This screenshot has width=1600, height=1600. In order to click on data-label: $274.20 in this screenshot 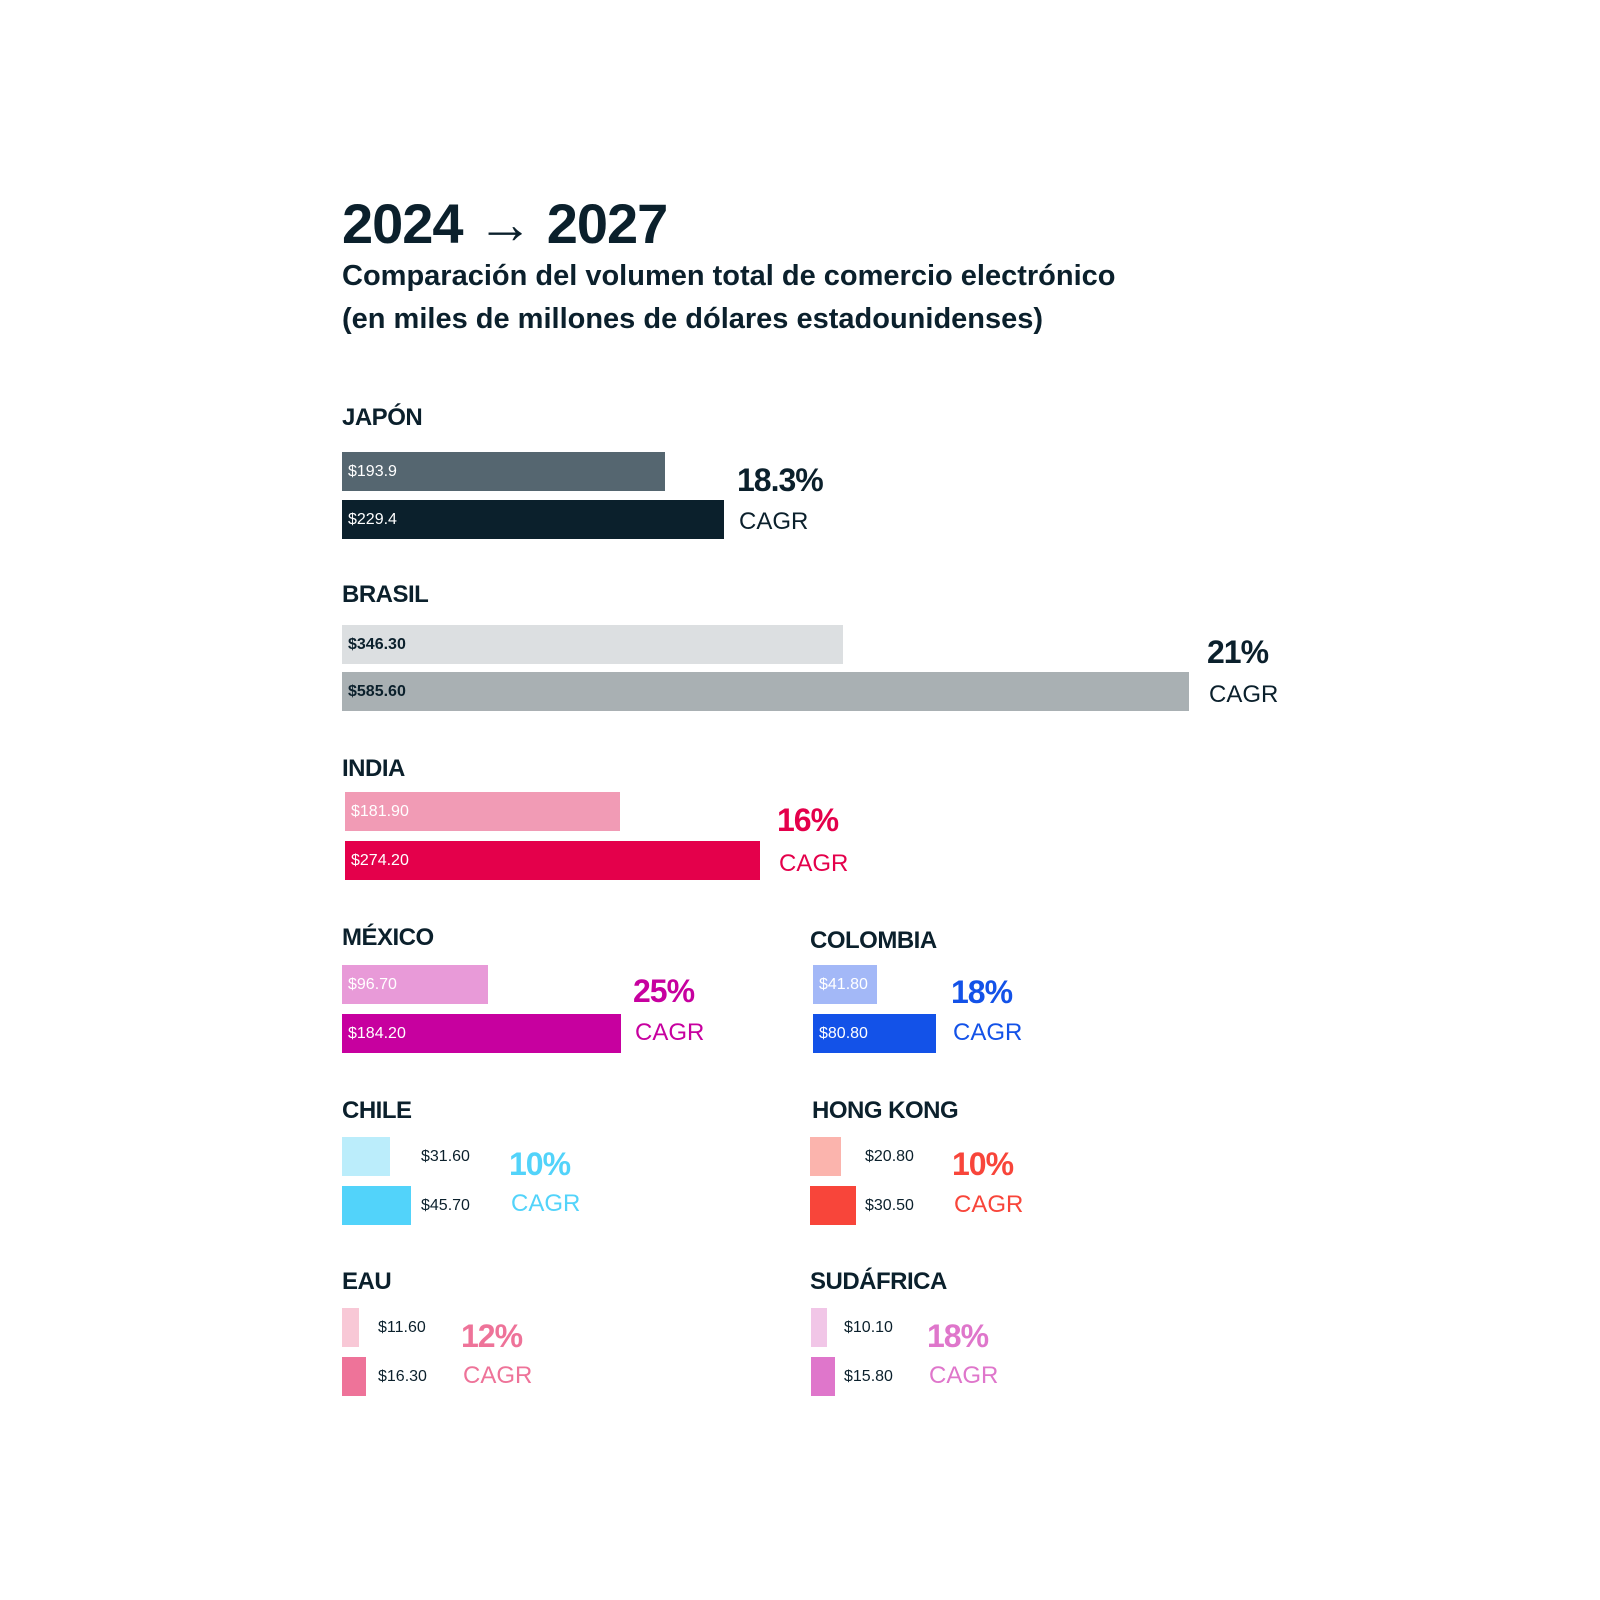, I will do `click(380, 860)`.